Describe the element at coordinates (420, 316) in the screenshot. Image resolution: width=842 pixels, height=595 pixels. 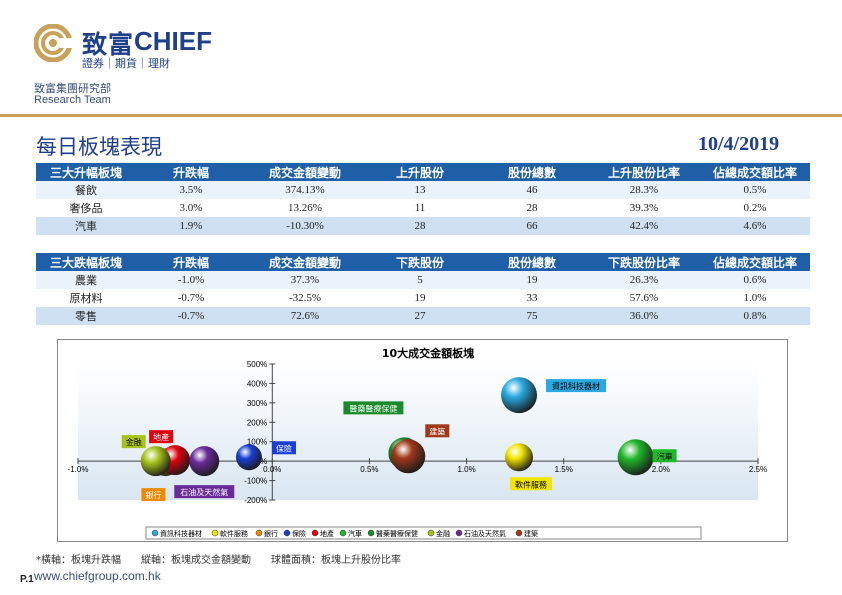
I see `table-cell: 27` at that location.